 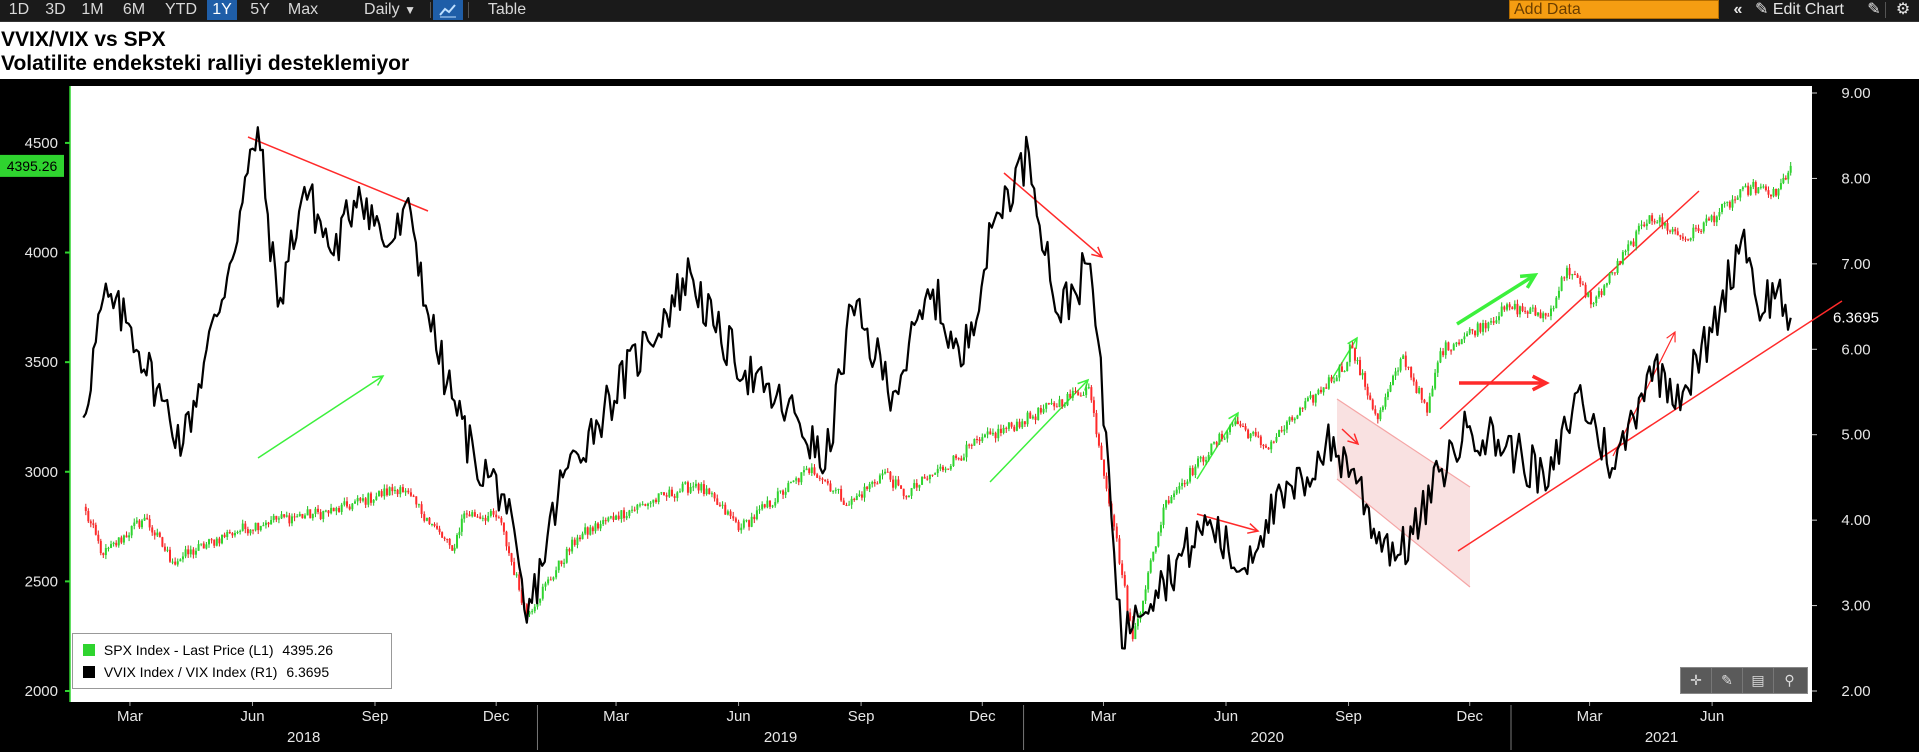 What do you see at coordinates (448, 10) in the screenshot?
I see `line-chart-button` at bounding box center [448, 10].